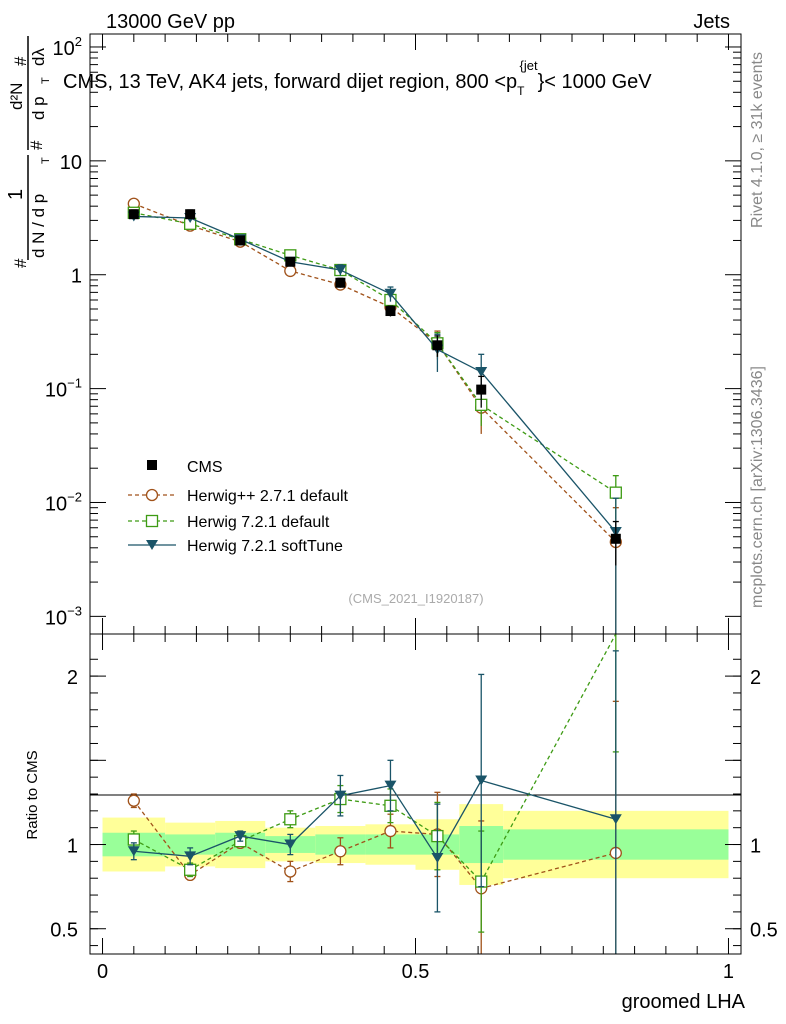  I want to click on main-ytick-label: 1, so click(76, 277).